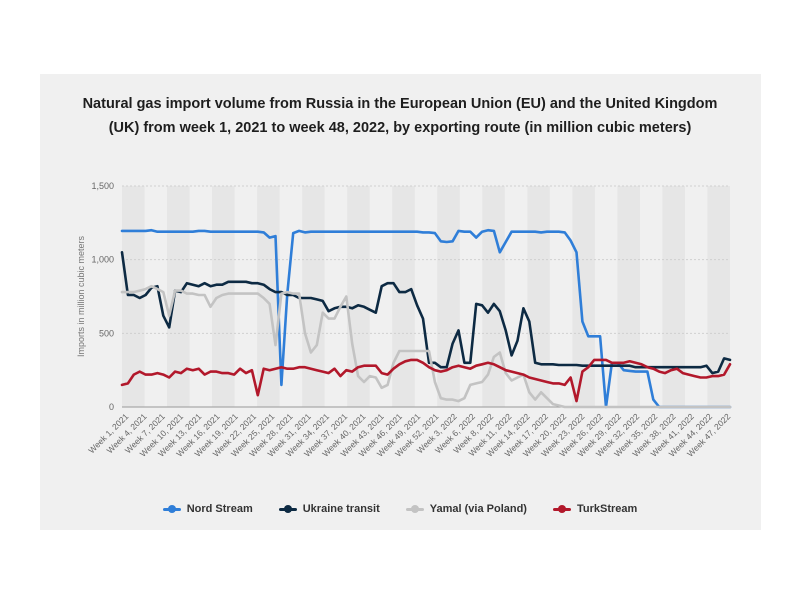 Image resolution: width=800 pixels, height=600 pixels. Describe the element at coordinates (219, 509) in the screenshot. I see `legend-label-nord-stream: Nord Stream` at that location.